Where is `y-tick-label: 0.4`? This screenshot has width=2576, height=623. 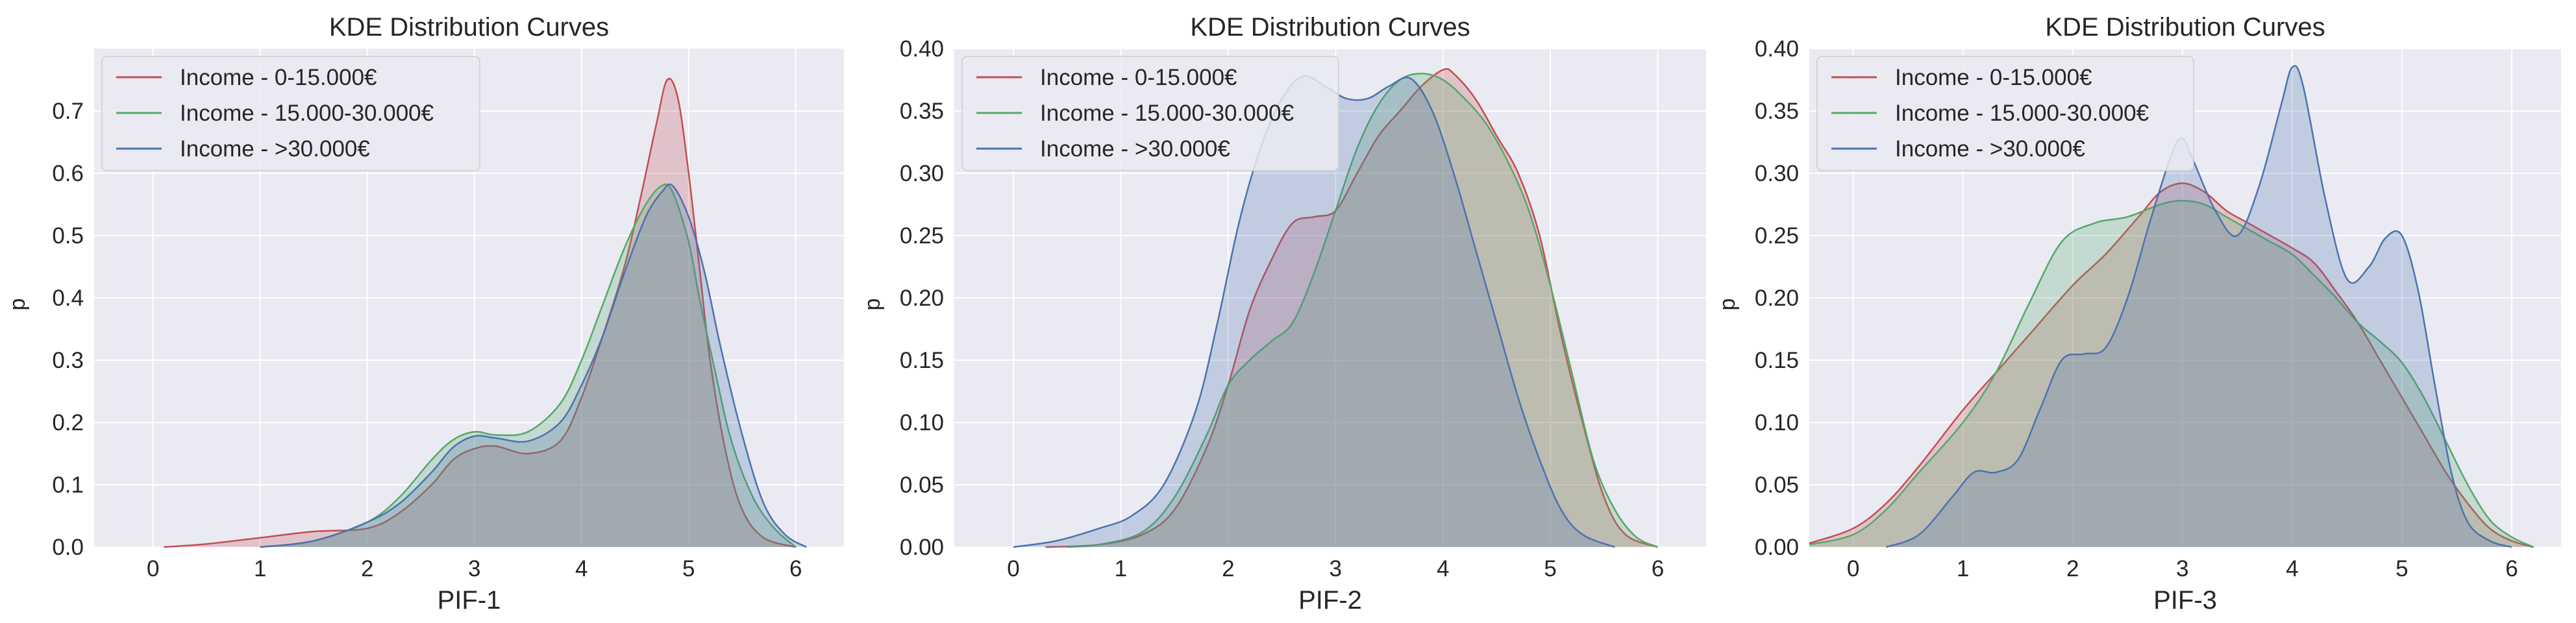
y-tick-label: 0.4 is located at coordinates (68, 298).